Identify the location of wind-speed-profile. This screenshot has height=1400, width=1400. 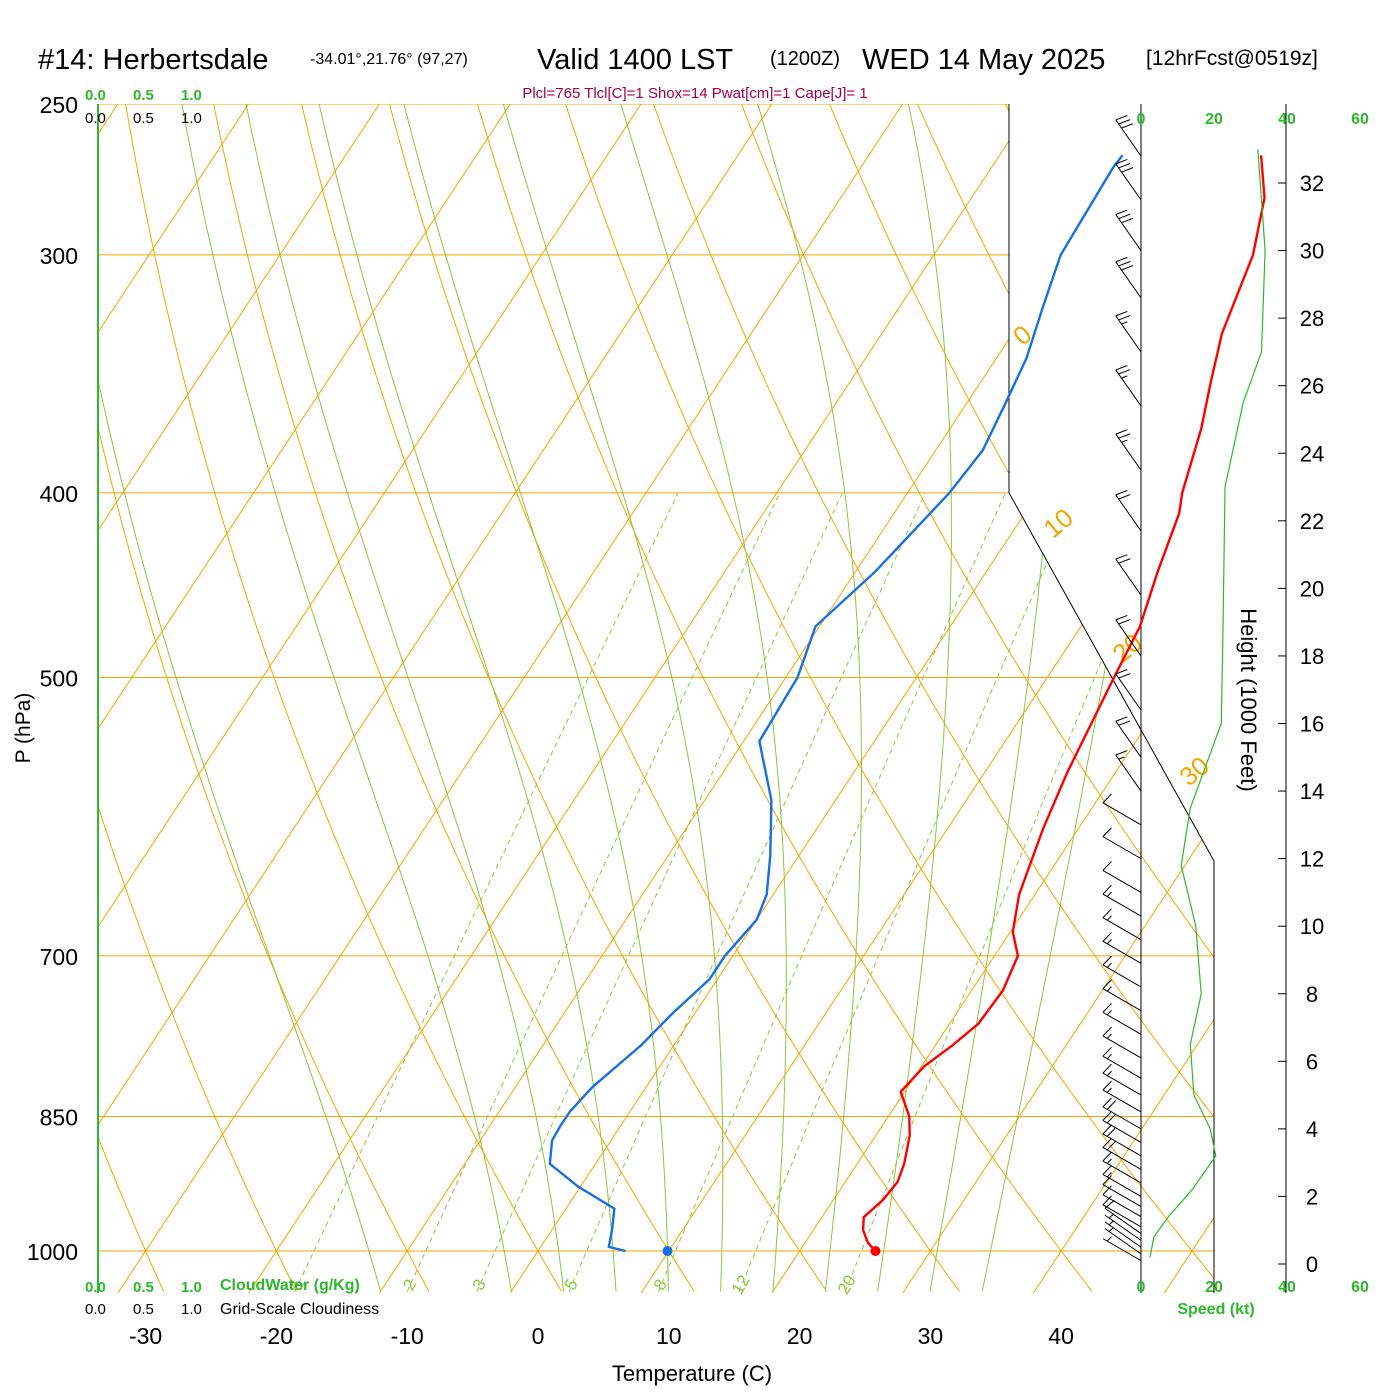
(1207, 703).